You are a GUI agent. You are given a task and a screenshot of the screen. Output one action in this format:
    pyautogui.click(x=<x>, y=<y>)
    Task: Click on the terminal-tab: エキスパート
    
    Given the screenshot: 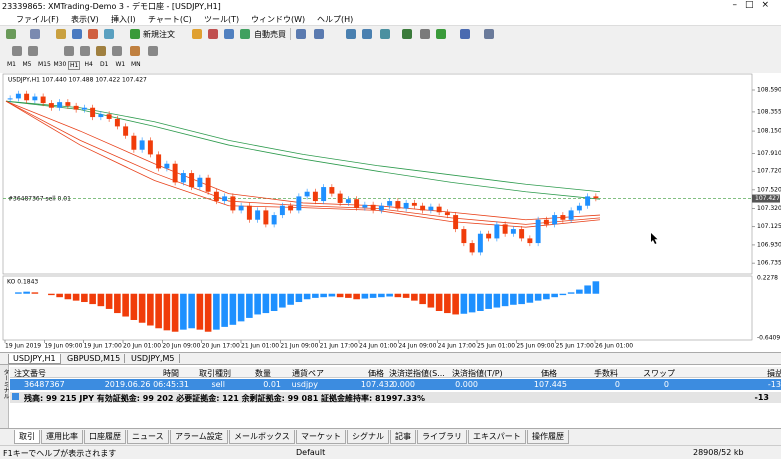 What is the action you would take?
    pyautogui.click(x=497, y=437)
    